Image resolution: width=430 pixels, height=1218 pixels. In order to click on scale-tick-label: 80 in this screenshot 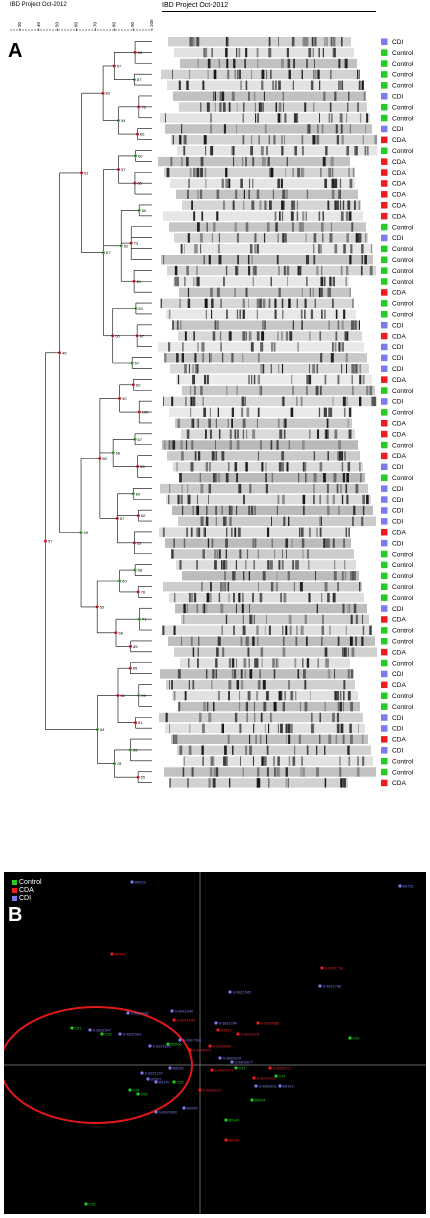, I will do `click(113, 24)`.